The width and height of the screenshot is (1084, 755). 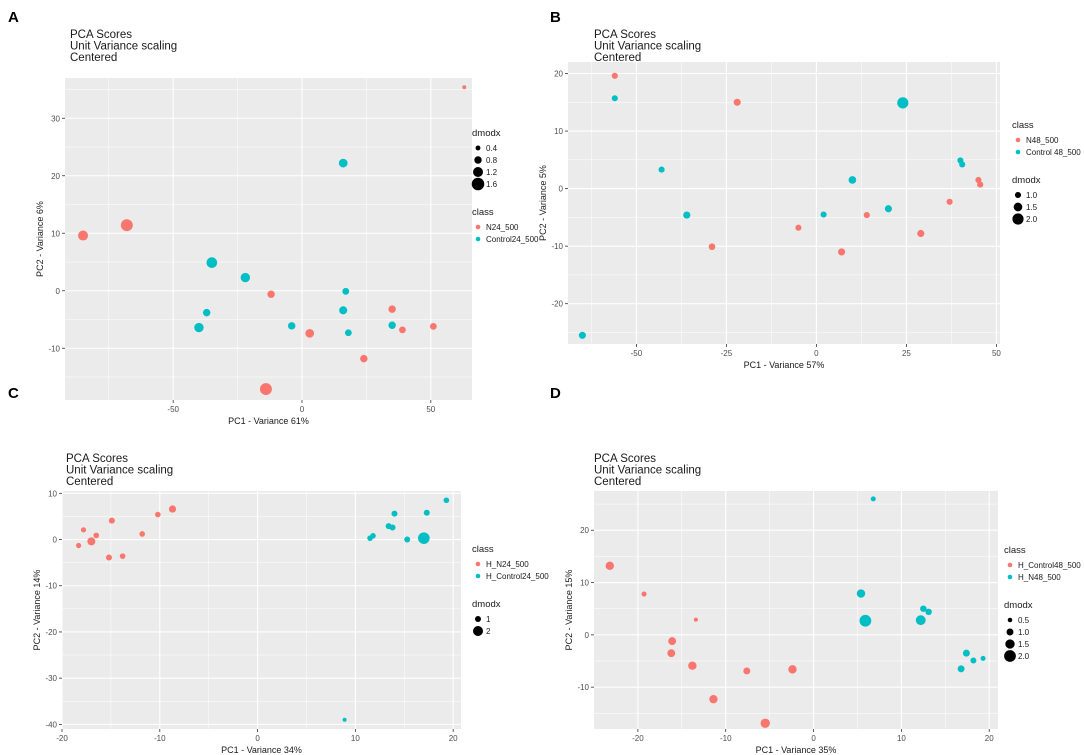 What do you see at coordinates (906, 353) in the screenshot?
I see `x-tick-label: 25` at bounding box center [906, 353].